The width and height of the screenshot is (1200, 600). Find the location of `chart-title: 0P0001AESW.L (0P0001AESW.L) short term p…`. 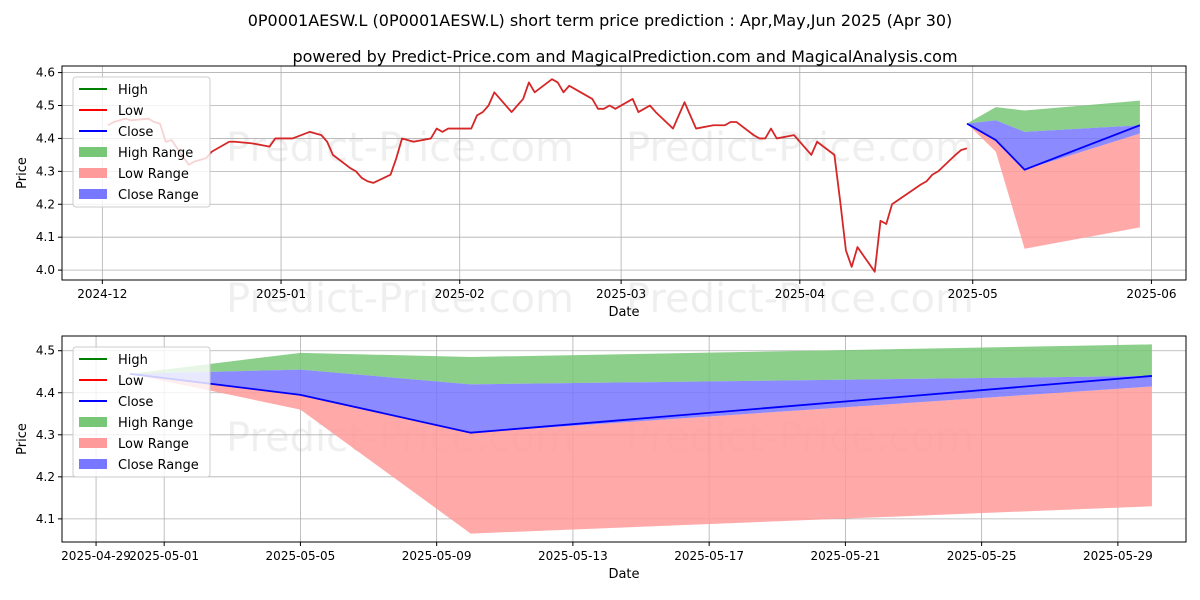

chart-title: 0P0001AESW.L (0P0001AESW.L) short term p… is located at coordinates (600, 20).